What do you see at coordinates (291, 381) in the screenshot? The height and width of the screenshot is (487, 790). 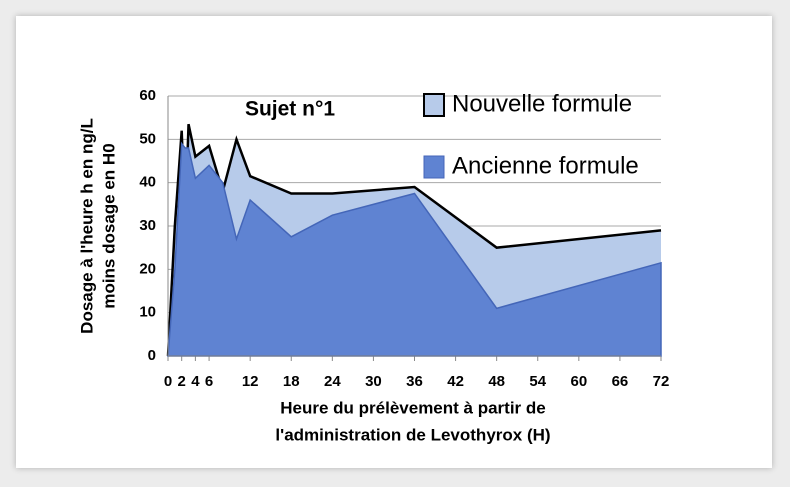 I see `x-tick-label: 18` at bounding box center [291, 381].